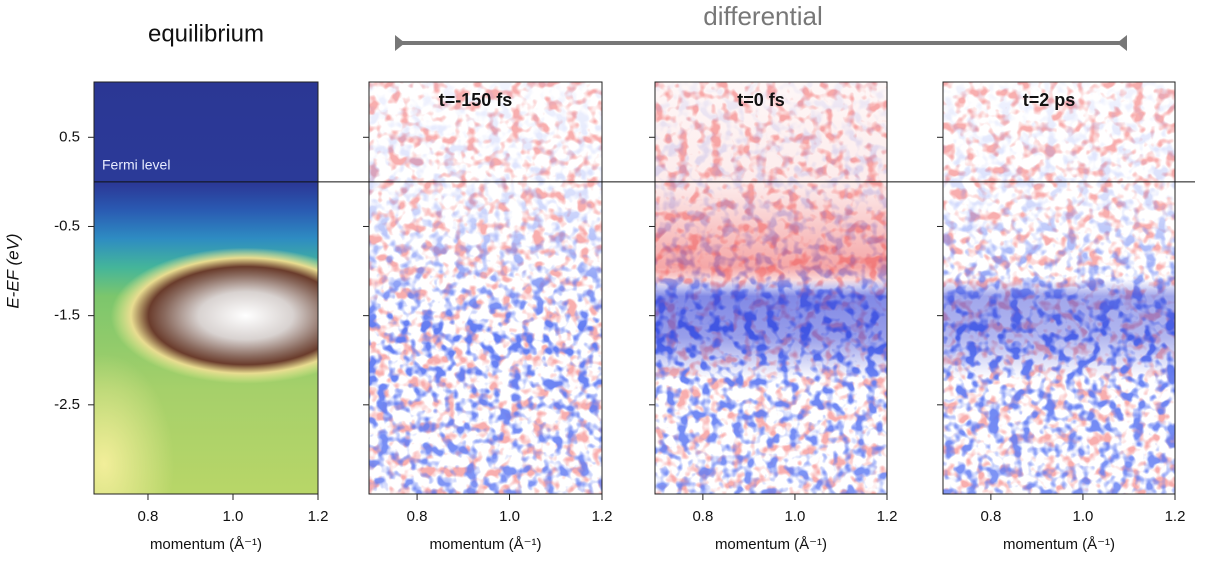 The width and height of the screenshot is (1205, 571). I want to click on heatmap-band, so click(214, 315).